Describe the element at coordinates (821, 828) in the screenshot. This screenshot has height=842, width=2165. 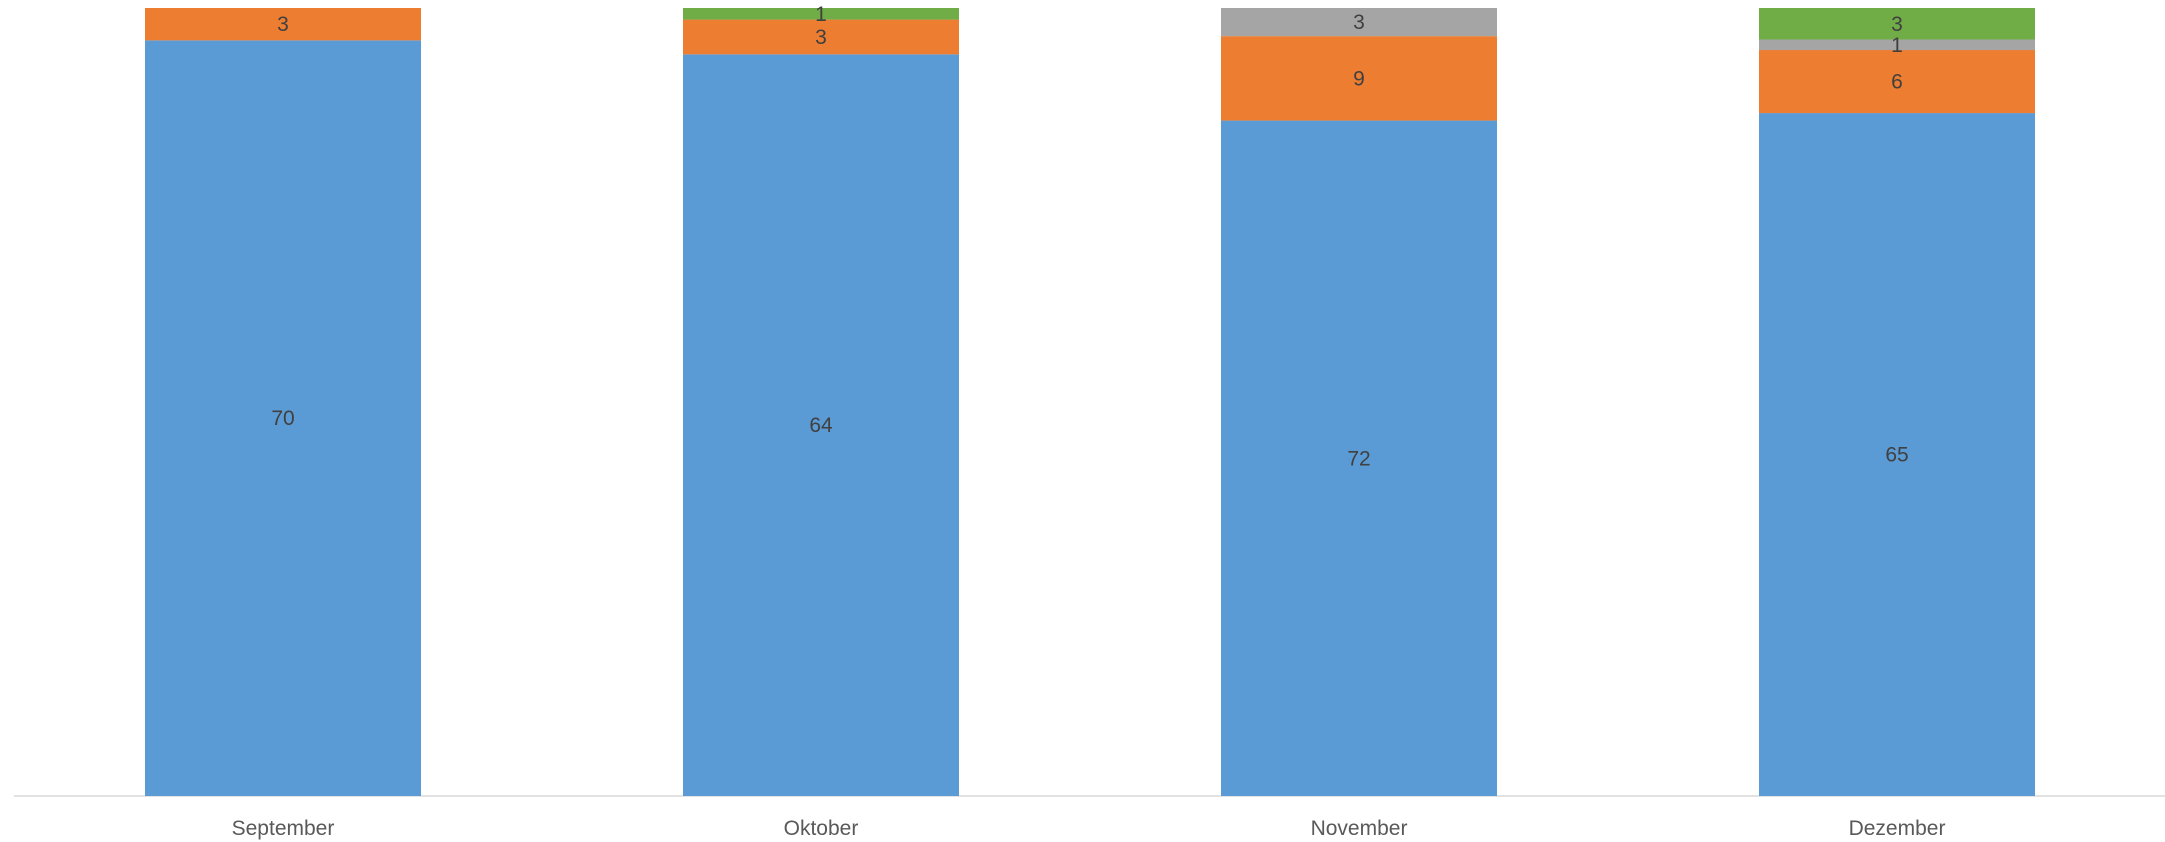
I see `category-label: Oktober` at that location.